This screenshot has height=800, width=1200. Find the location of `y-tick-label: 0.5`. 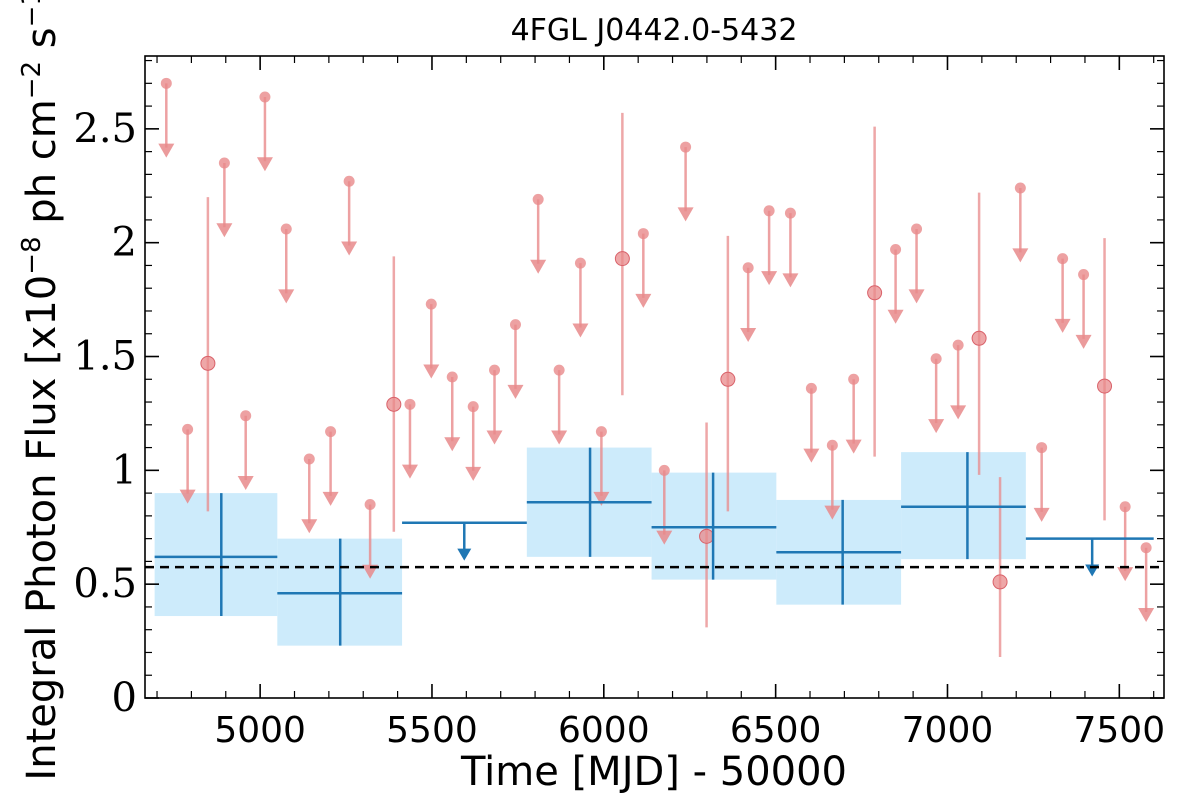

y-tick-label: 0.5 is located at coordinates (105, 584).